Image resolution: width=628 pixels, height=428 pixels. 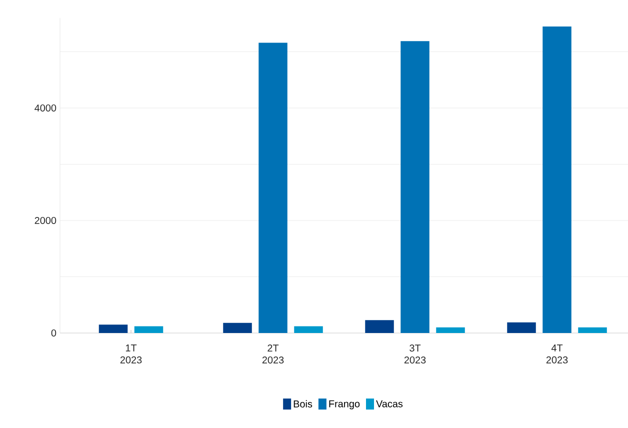 I want to click on x-tick-label: 2T 2023, so click(x=273, y=354).